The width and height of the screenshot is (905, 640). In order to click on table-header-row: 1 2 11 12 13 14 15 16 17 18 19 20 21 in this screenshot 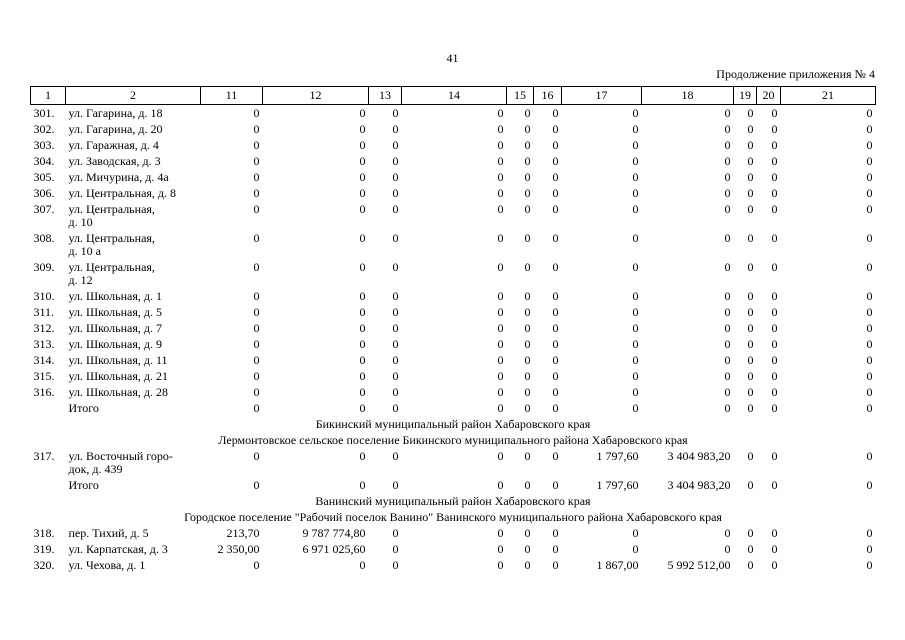, I will do `click(453, 95)`.